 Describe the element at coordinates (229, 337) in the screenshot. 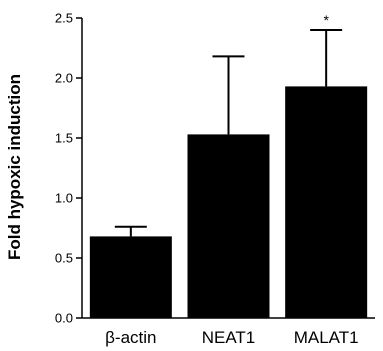

I see `x-tick-label: NEAT1` at that location.